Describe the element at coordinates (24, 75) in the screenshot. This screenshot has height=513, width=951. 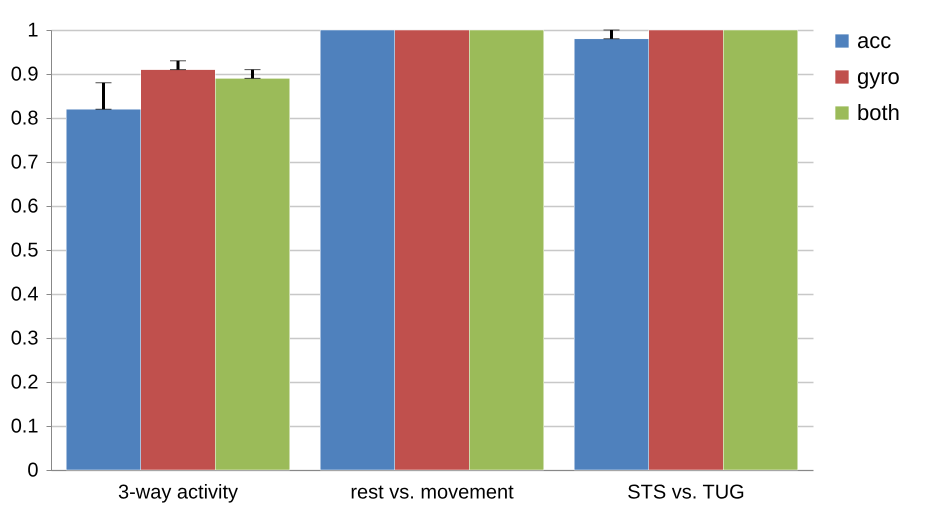
I see `y-tick-label: 0.9` at that location.